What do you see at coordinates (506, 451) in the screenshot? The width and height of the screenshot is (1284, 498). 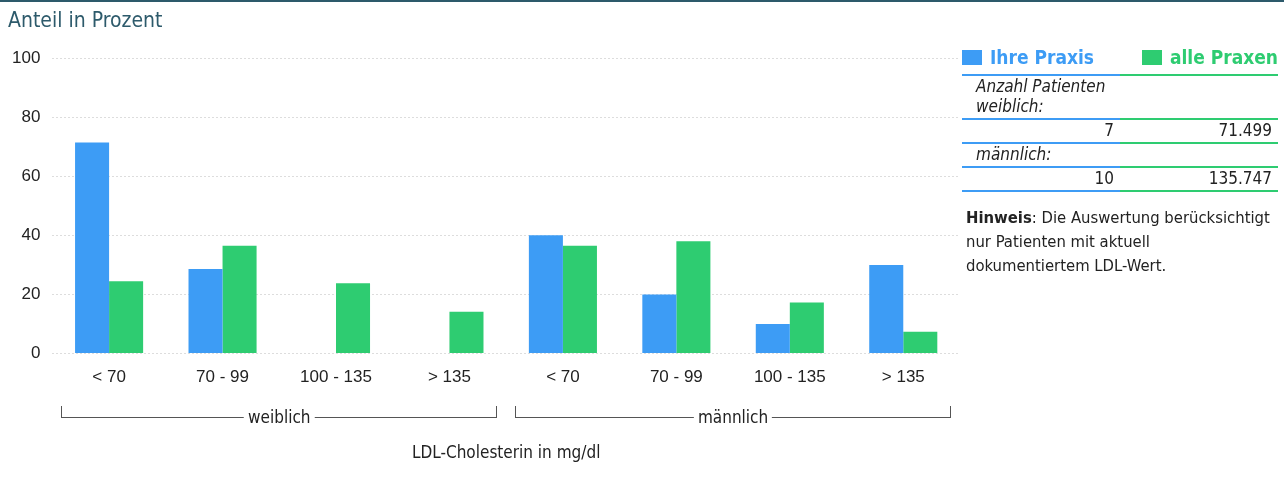 I see `x-axis-title: LDL-Cholesterin in mg/dl` at bounding box center [506, 451].